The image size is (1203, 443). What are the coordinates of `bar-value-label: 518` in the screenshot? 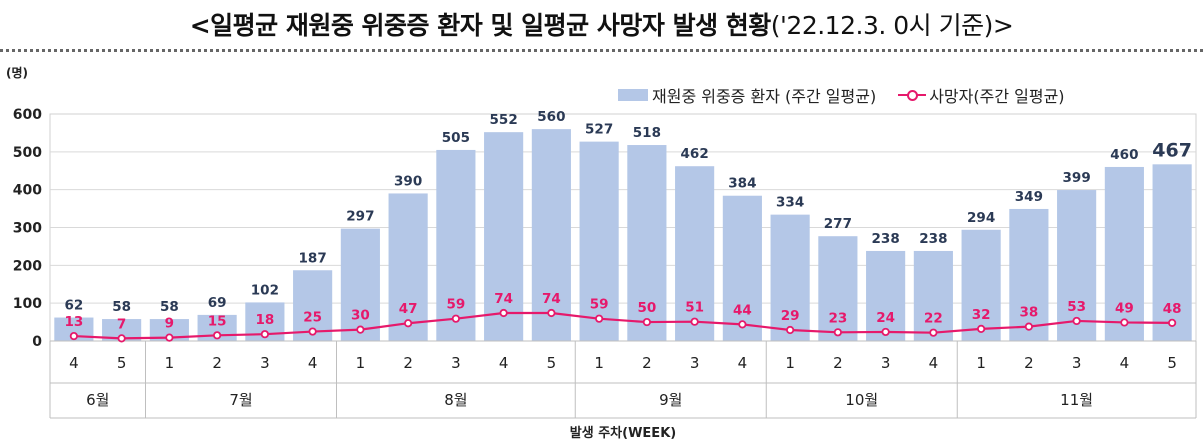 It's located at (647, 133).